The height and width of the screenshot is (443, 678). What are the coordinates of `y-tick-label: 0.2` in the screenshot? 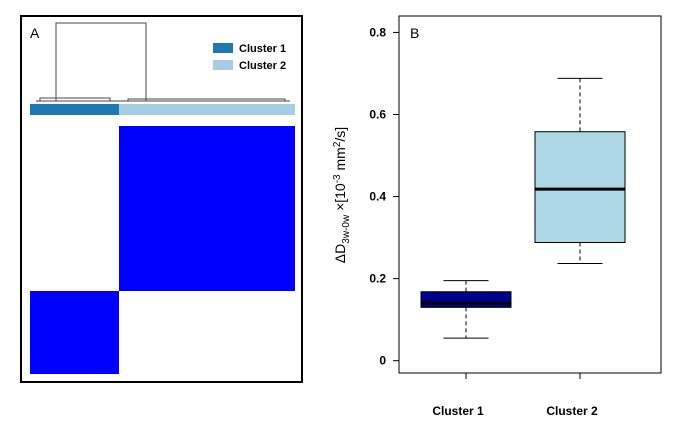 It's located at (377, 279).